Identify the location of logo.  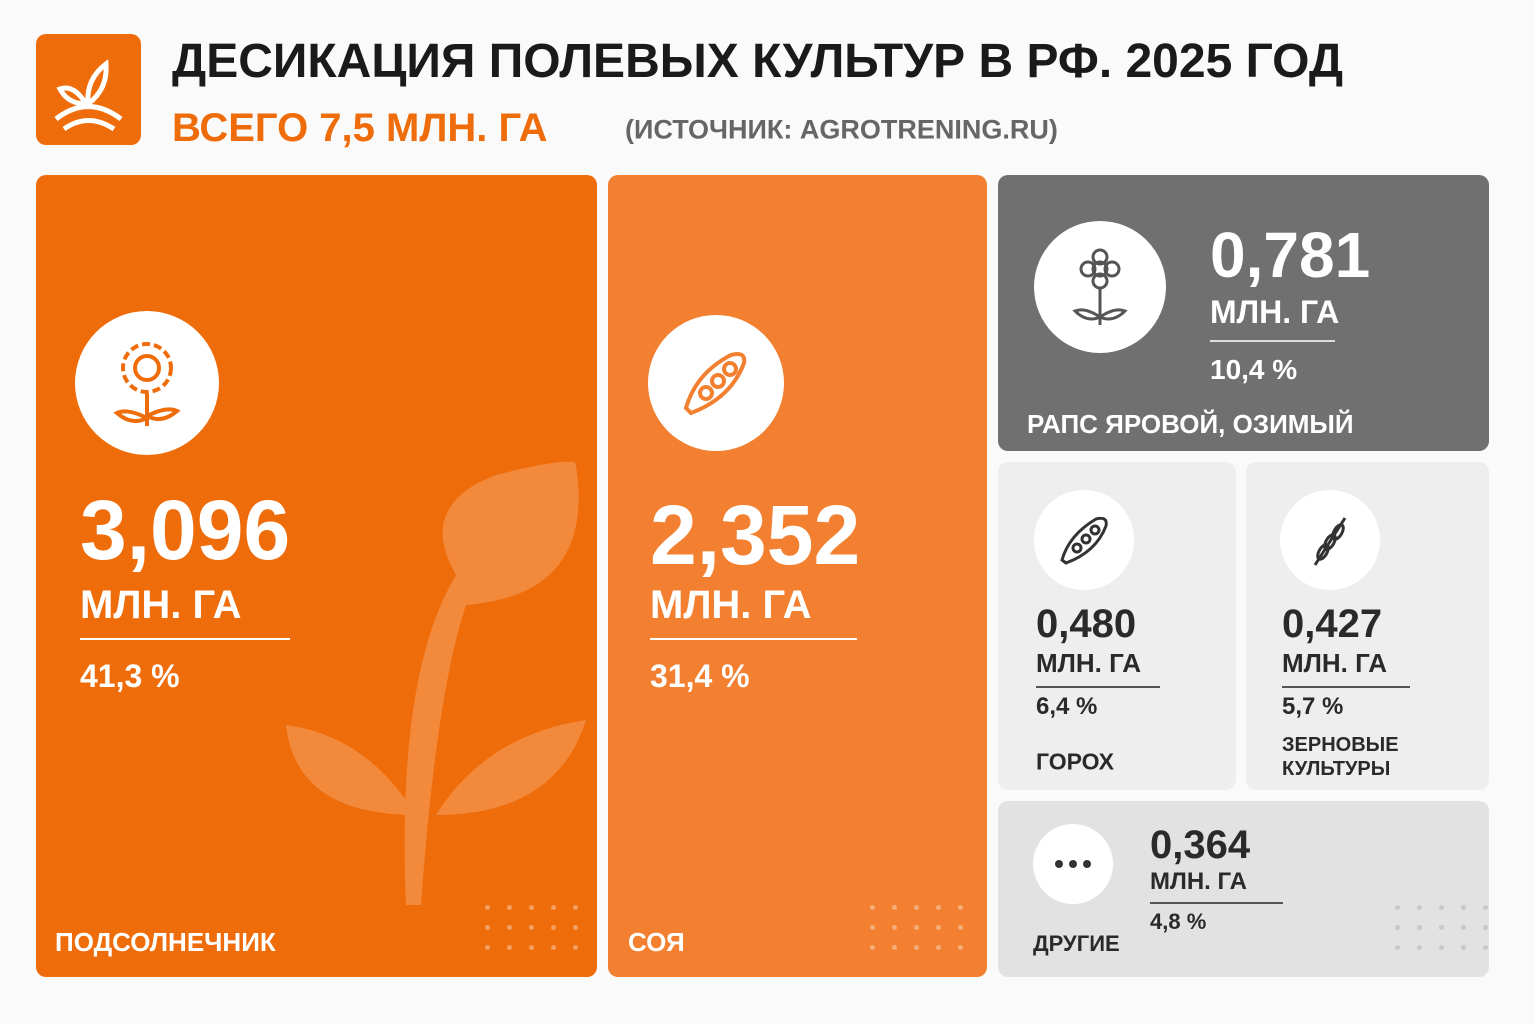
(88, 89).